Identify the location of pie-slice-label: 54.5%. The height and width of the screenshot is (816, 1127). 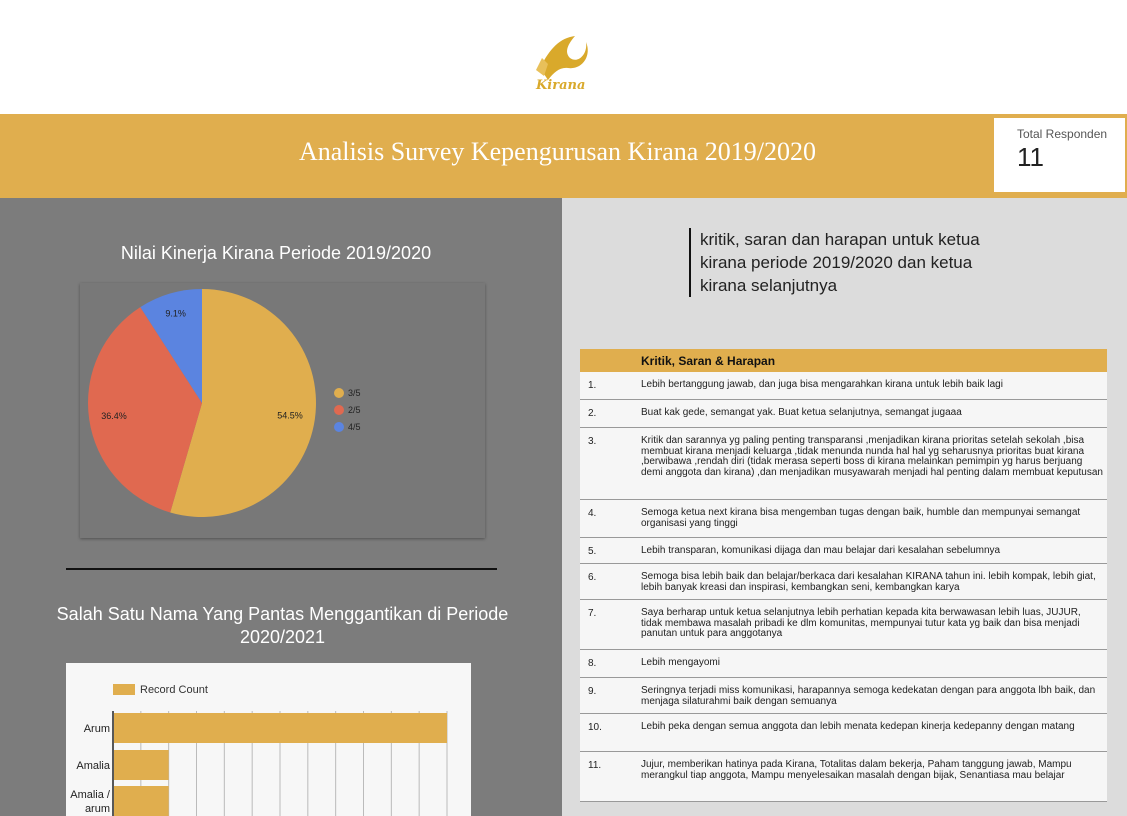
(290, 416).